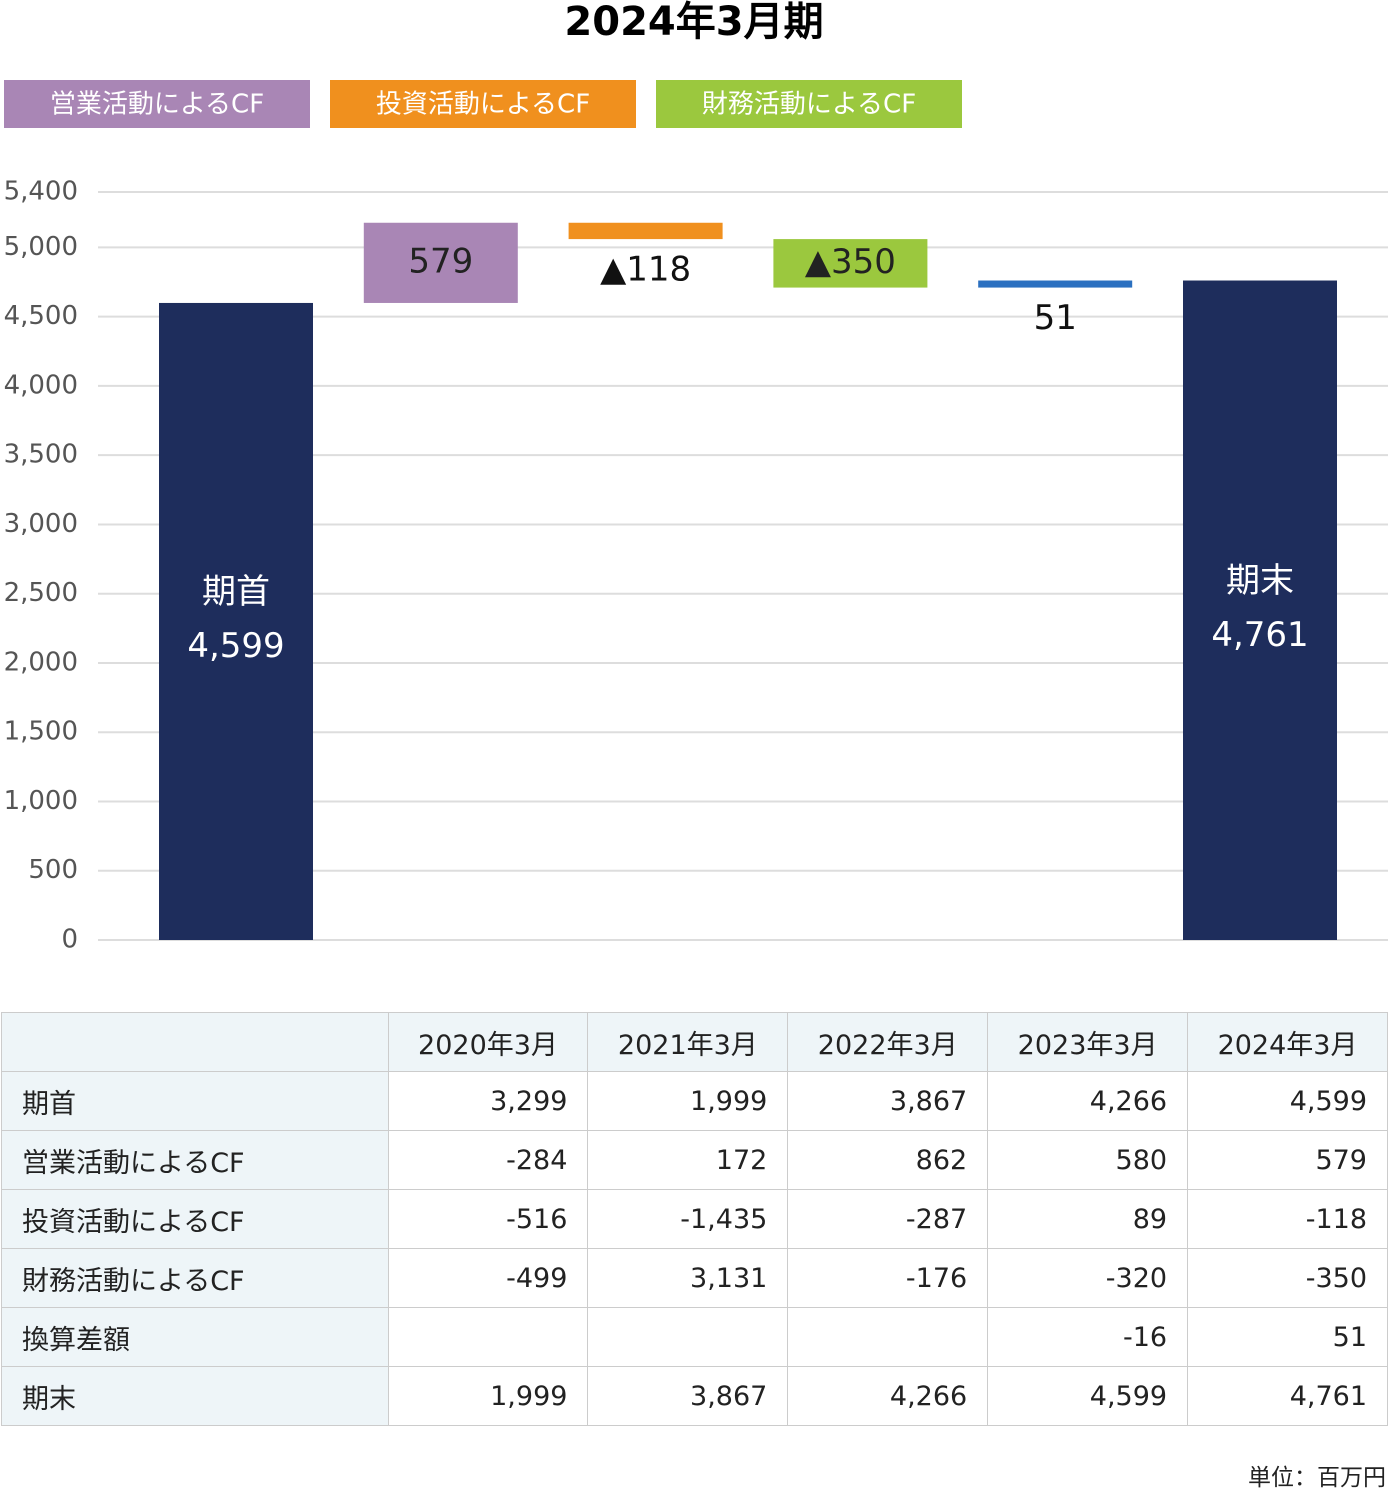 The height and width of the screenshot is (1492, 1388). What do you see at coordinates (1287, 1042) in the screenshot?
I see `column-header: 2024年3月` at bounding box center [1287, 1042].